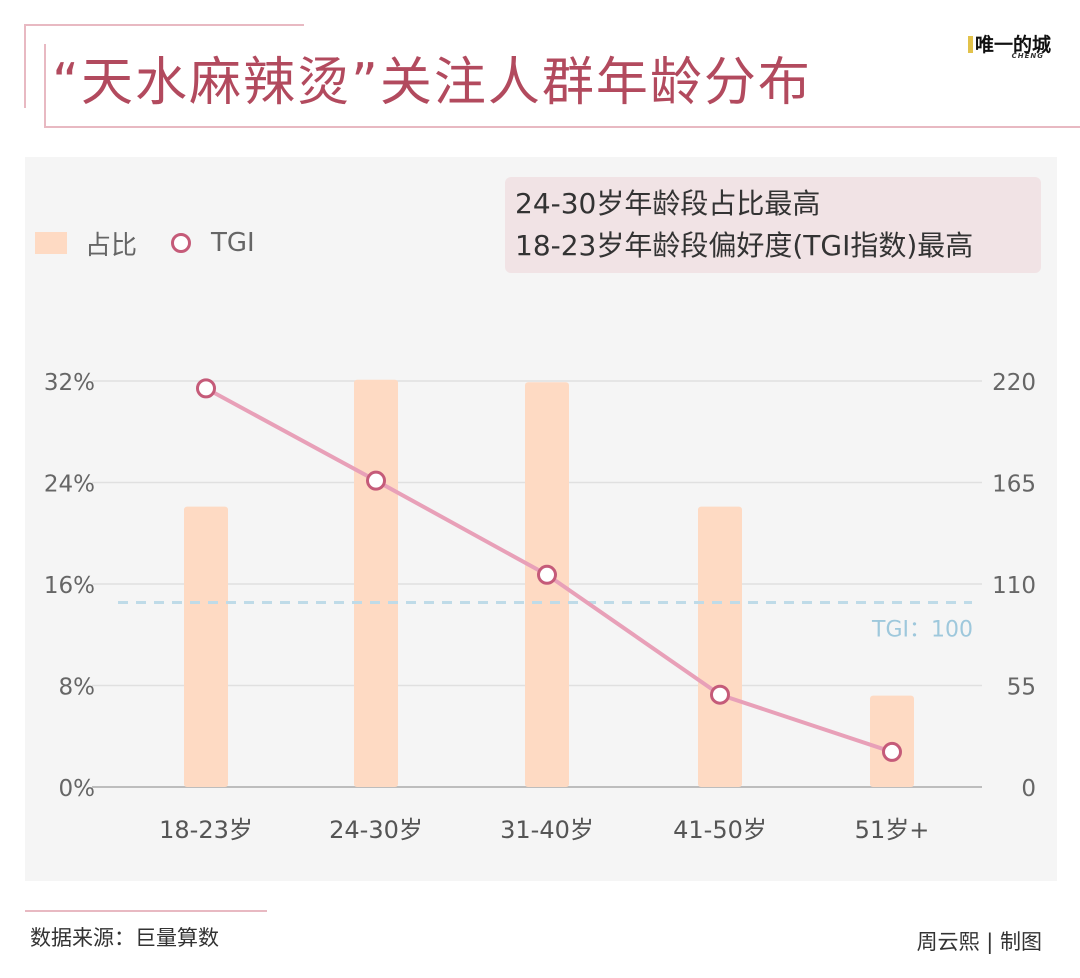 This screenshot has width=1080, height=978. I want to click on tgi-reference-label: TGI：100, so click(922, 629).